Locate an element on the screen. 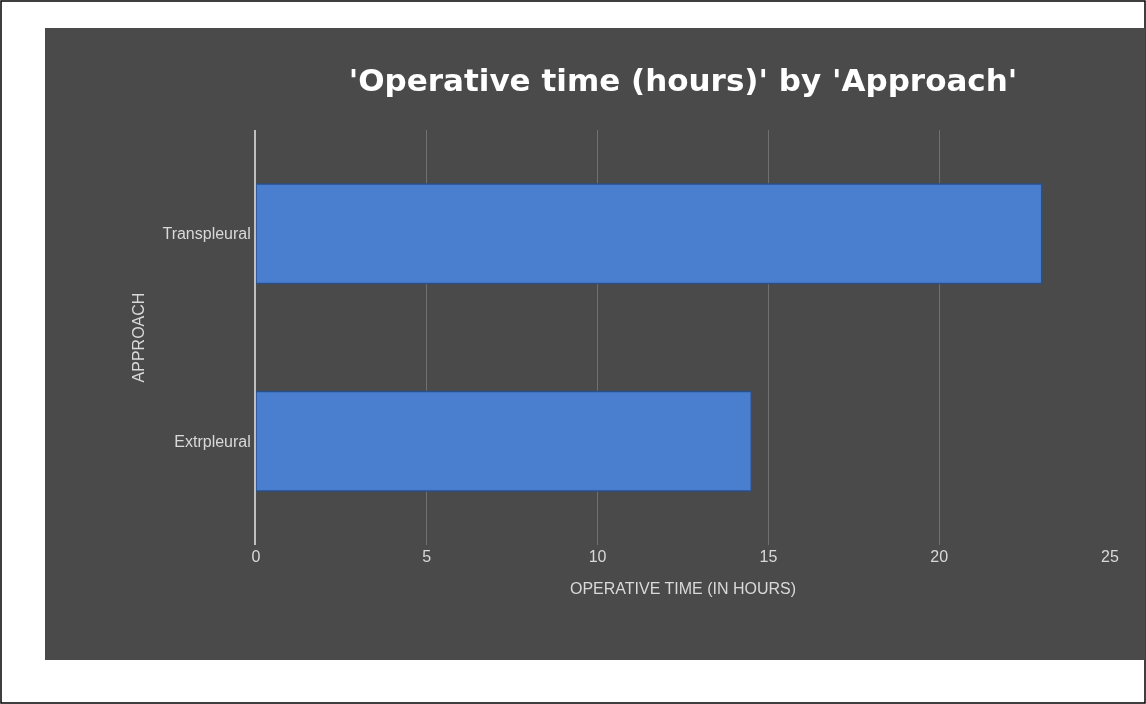  x-tick-label: 10 is located at coordinates (597, 556).